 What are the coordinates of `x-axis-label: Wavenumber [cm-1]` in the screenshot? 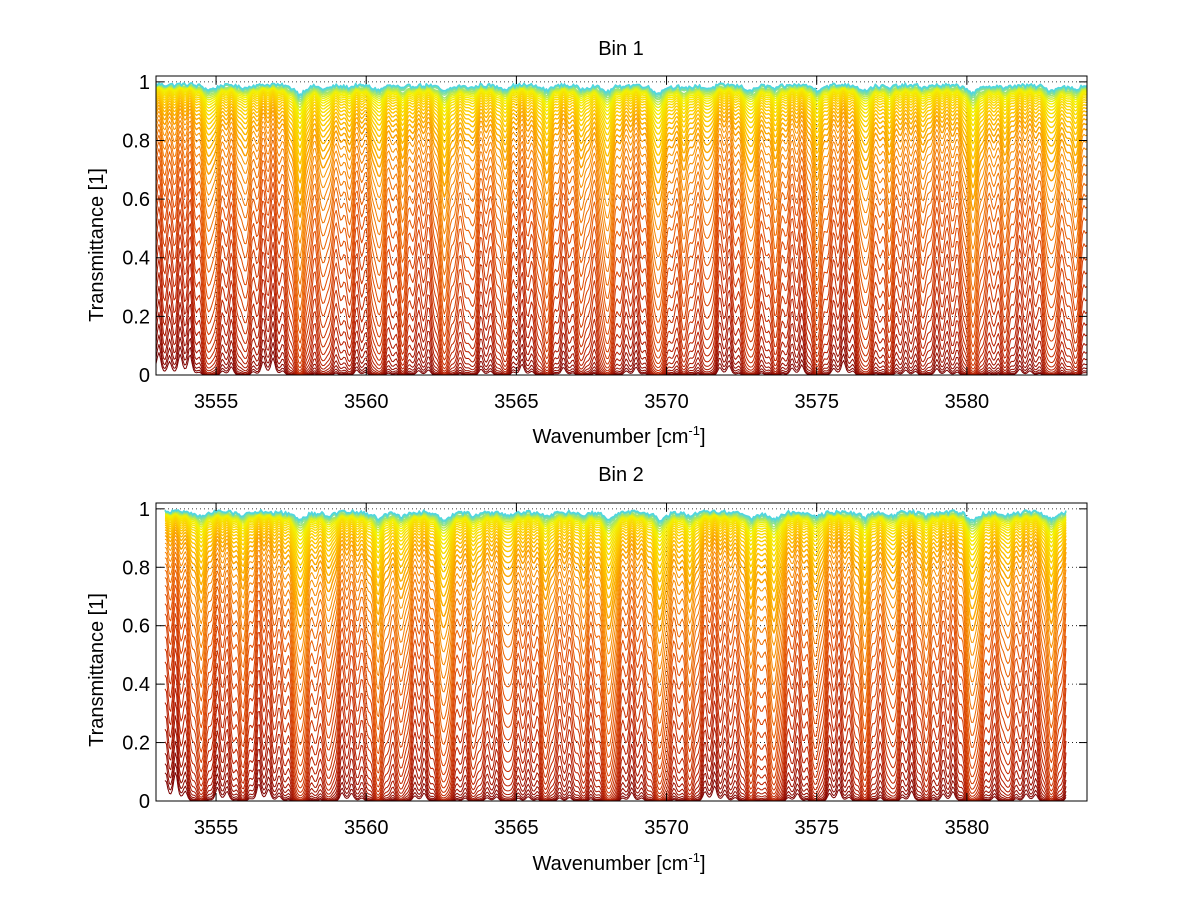 It's located at (618, 435).